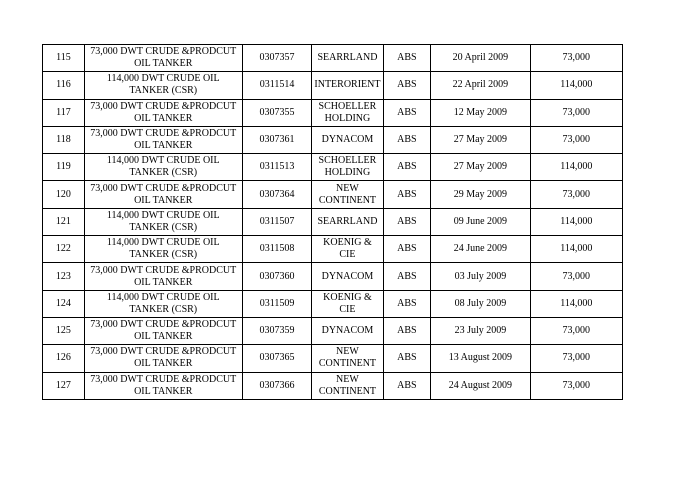  Describe the element at coordinates (277, 249) in the screenshot. I see `cell-hull-number: 0311508` at that location.